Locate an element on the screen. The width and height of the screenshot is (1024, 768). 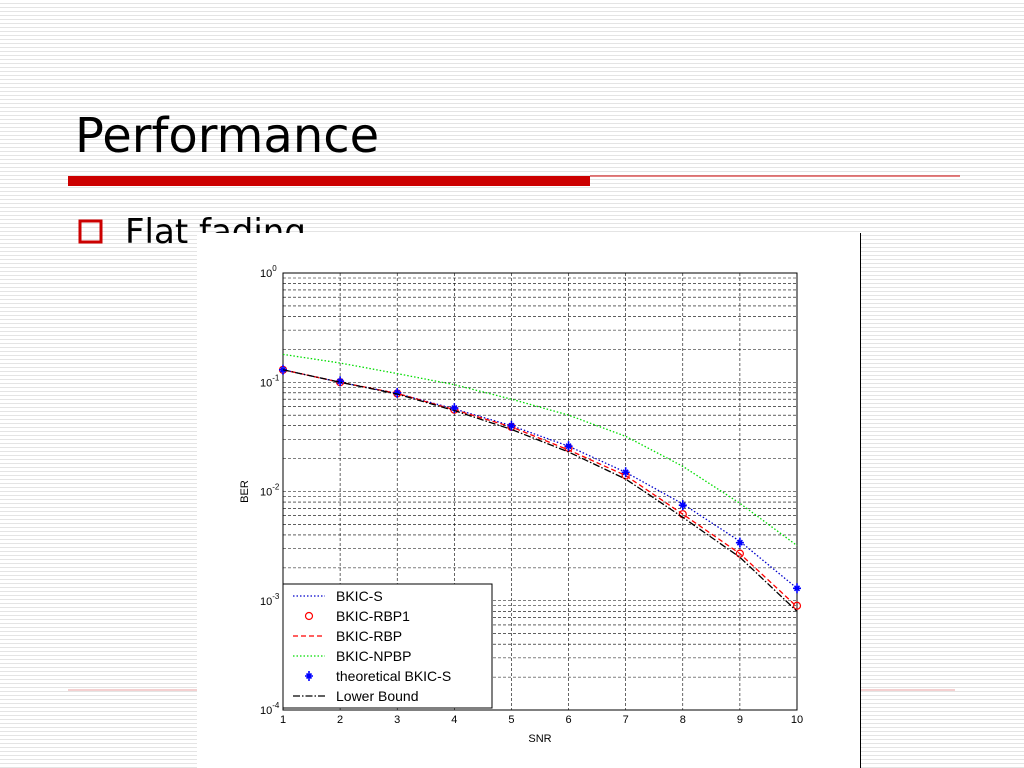
x-tick-label: 10 is located at coordinates (797, 720).